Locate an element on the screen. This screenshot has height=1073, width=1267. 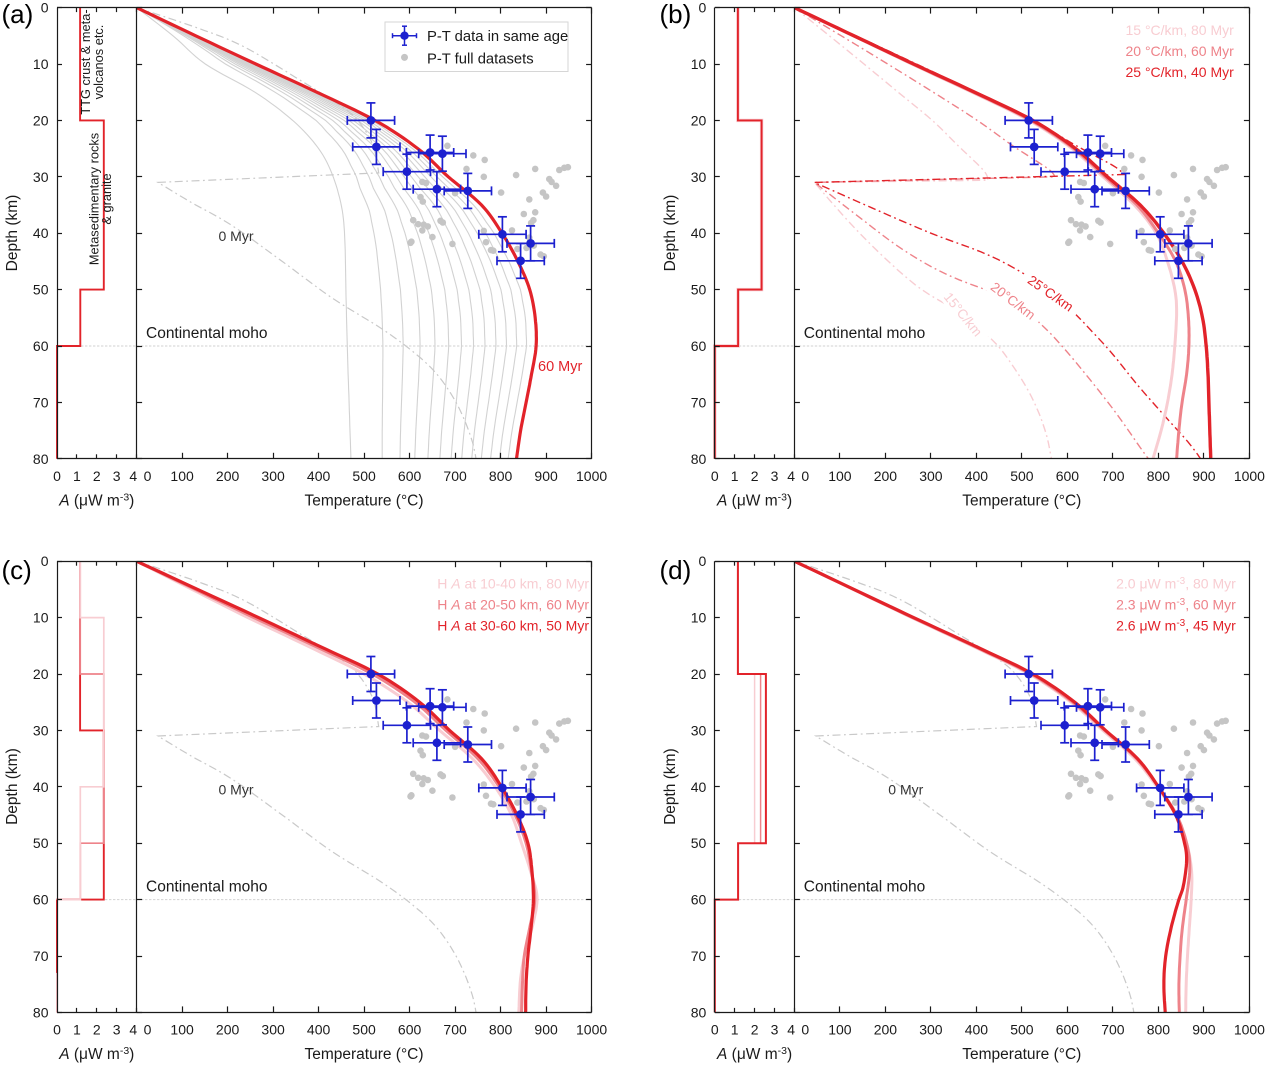
svg-text: 2.0 μW m-3, 80 Myr is located at coordinates (1176, 584).